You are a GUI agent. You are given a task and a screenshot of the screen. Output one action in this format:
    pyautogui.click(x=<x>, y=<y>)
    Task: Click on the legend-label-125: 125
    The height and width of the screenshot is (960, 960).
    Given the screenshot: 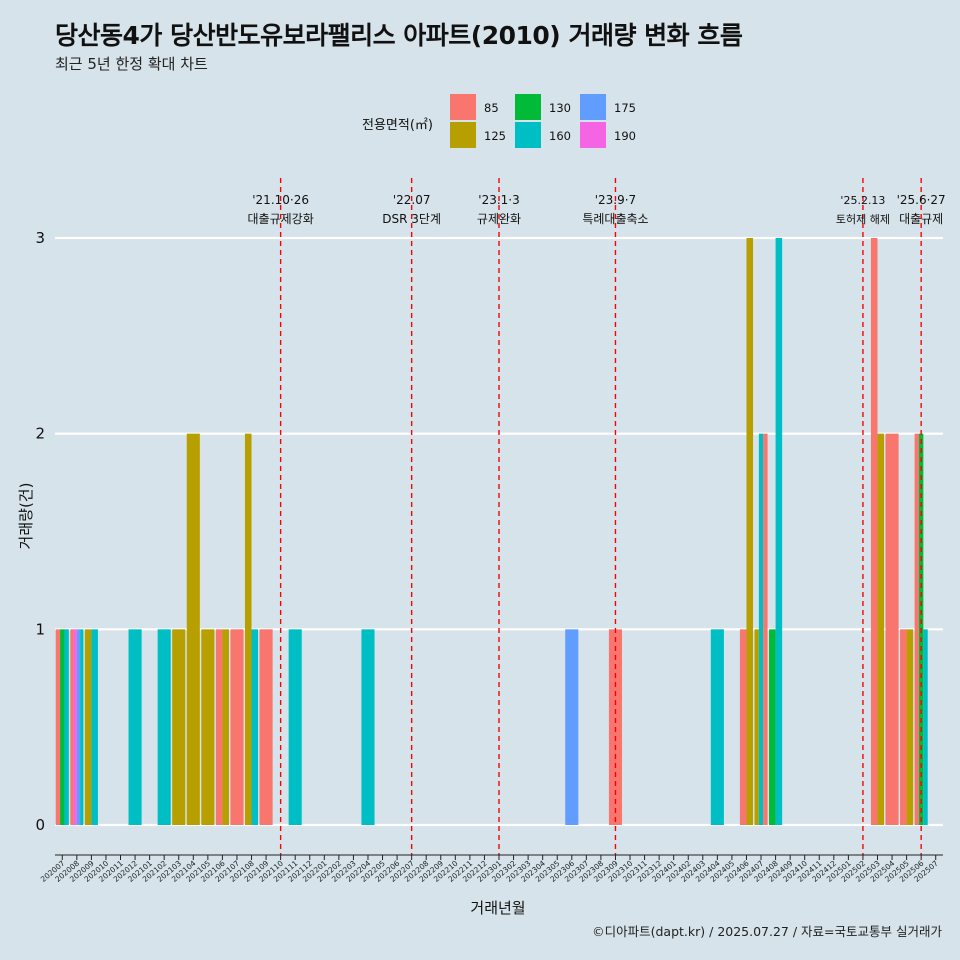 What is the action you would take?
    pyautogui.click(x=495, y=136)
    